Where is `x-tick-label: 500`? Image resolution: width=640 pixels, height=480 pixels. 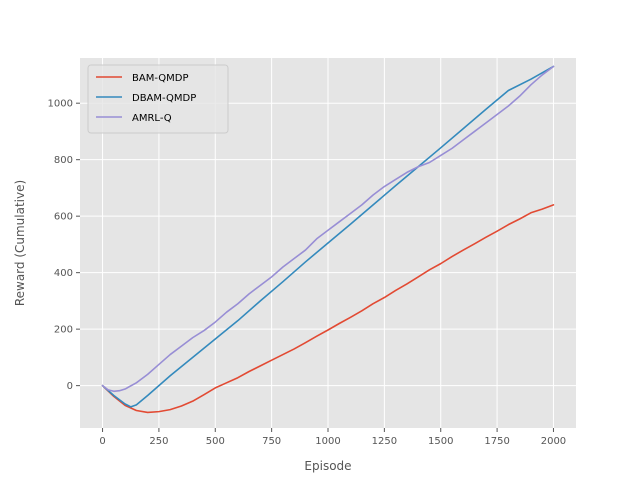
x-tick-label: 500 is located at coordinates (215, 441).